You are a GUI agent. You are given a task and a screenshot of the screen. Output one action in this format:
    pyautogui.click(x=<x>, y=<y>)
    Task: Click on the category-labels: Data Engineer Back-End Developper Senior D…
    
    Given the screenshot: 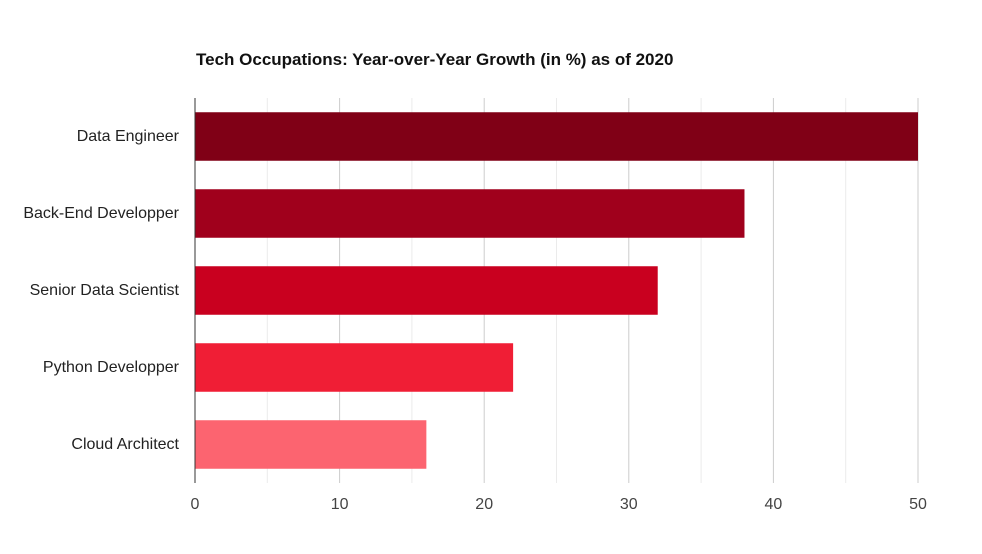 What is the action you would take?
    pyautogui.click(x=101, y=290)
    